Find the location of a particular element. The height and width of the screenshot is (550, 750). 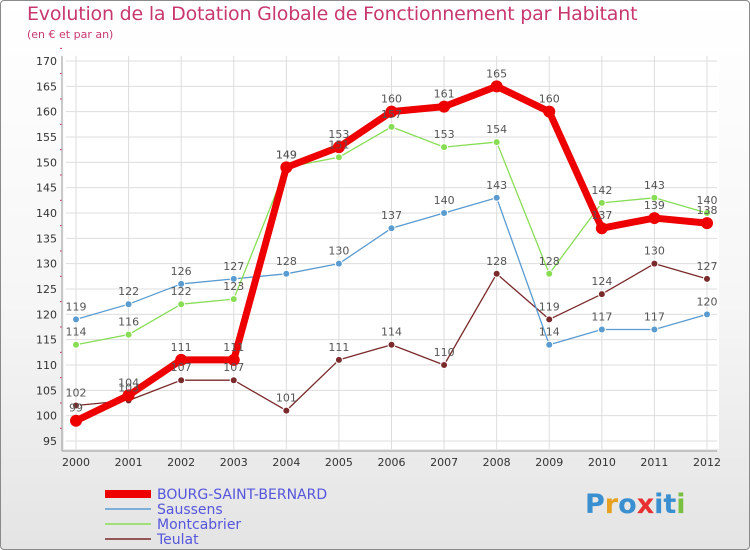

data-label-teulat: 127 is located at coordinates (707, 266).